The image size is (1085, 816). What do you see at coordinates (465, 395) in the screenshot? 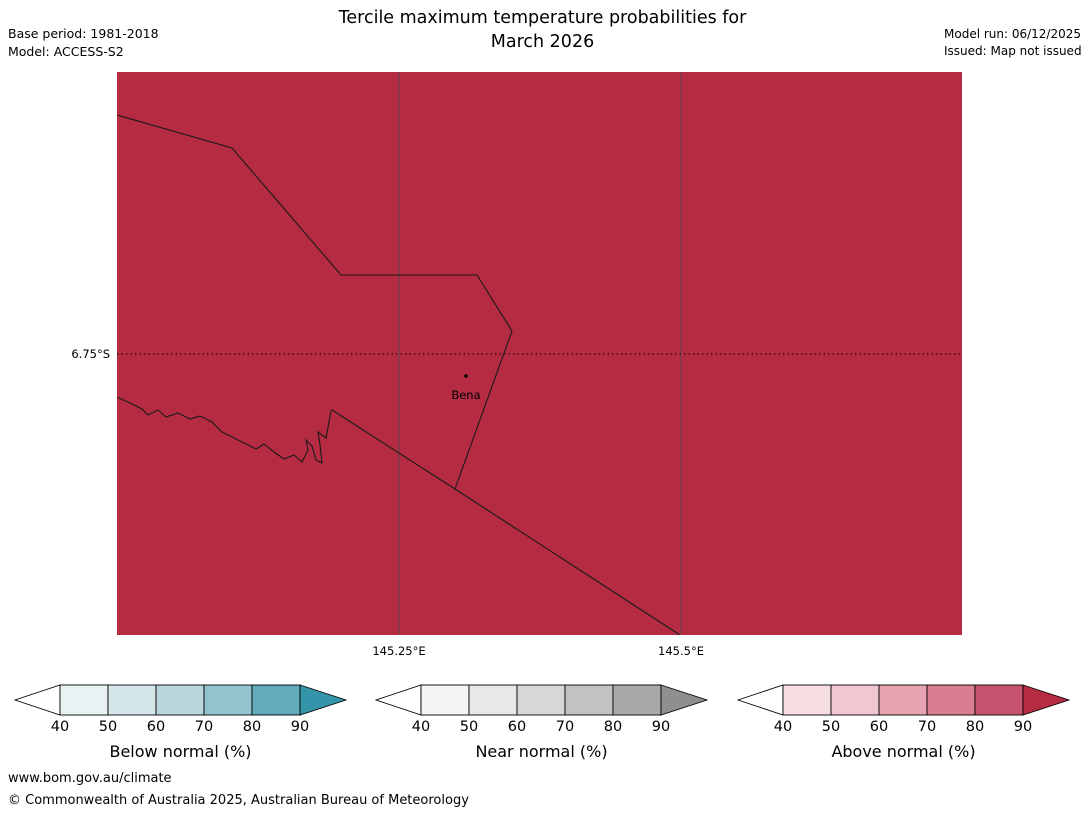
I see `town-label: Bena` at bounding box center [465, 395].